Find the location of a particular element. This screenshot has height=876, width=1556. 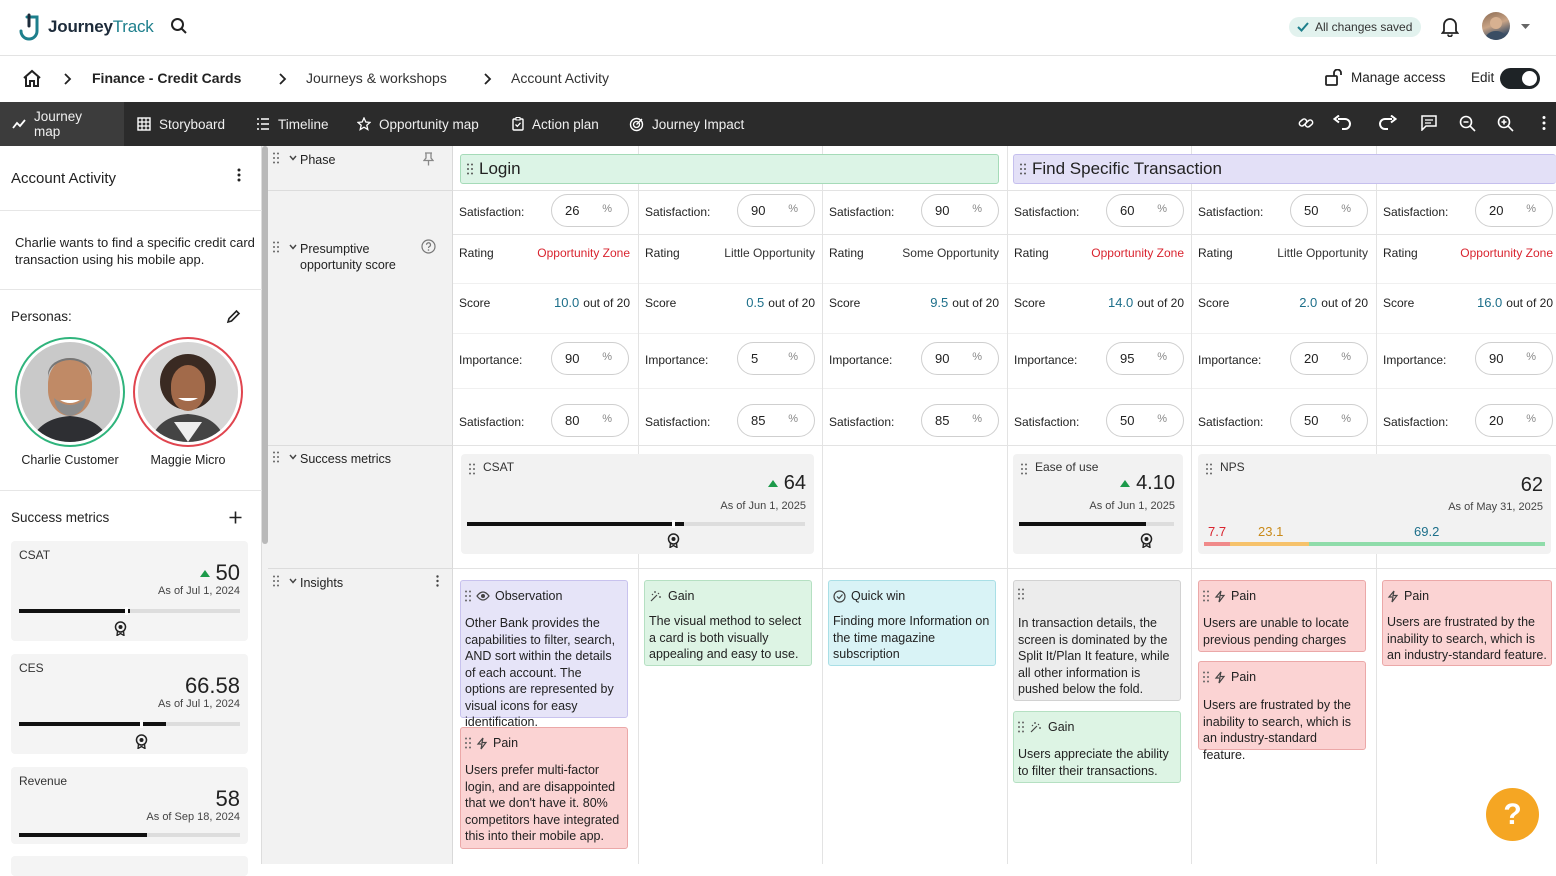

home-icon is located at coordinates (32, 78).